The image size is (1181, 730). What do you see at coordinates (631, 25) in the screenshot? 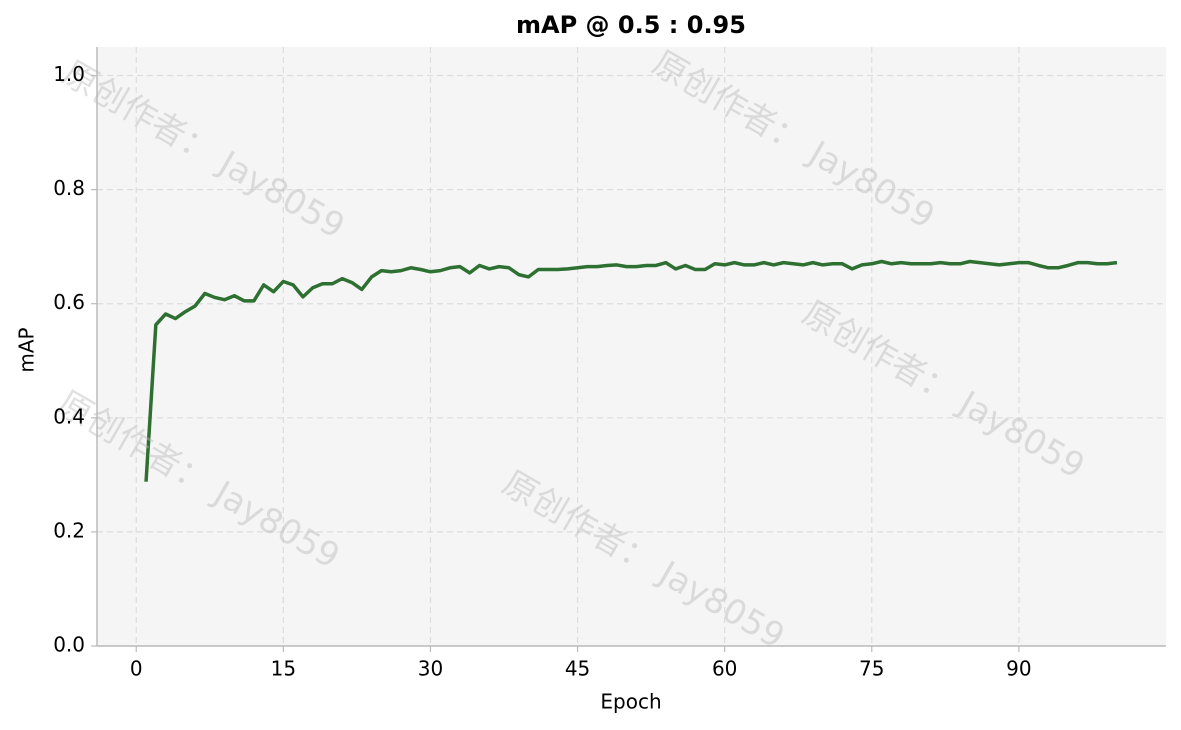
I see `chart-title: mAP @ 0.5 : 0.95` at bounding box center [631, 25].